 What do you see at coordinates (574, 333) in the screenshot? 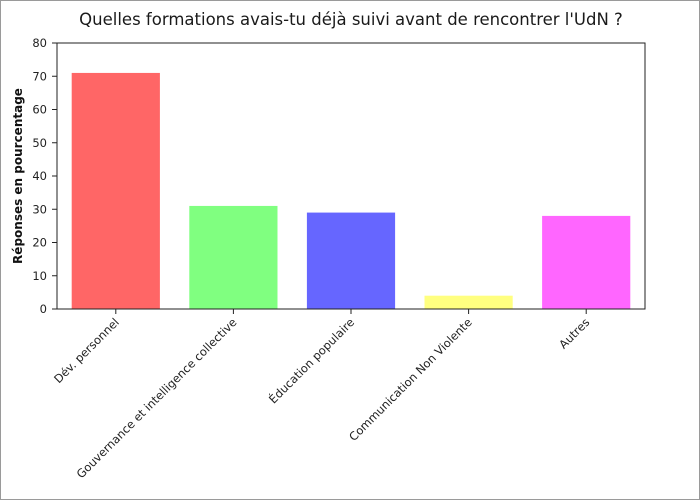
I see `x-tick-label: Autres` at bounding box center [574, 333].